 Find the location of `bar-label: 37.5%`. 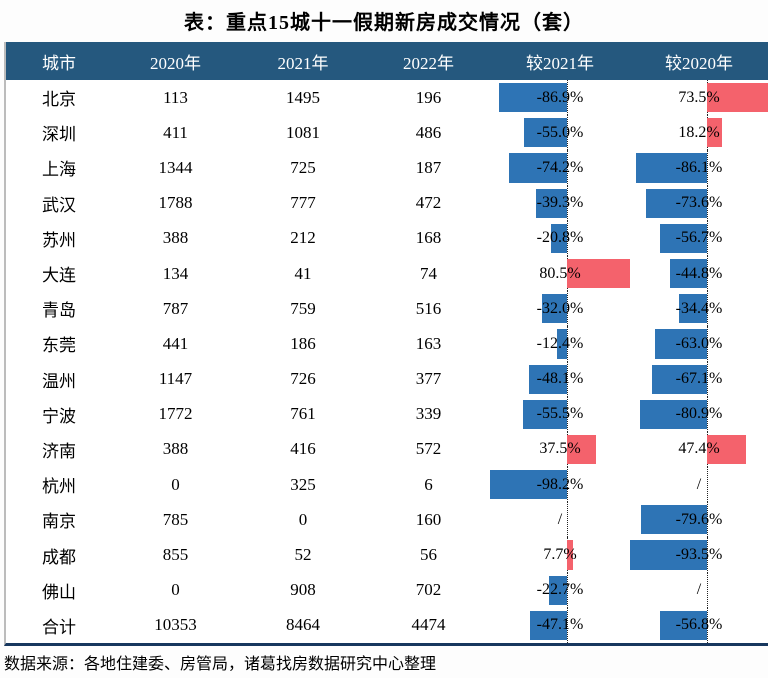

bar-label: 37.5% is located at coordinates (560, 449).